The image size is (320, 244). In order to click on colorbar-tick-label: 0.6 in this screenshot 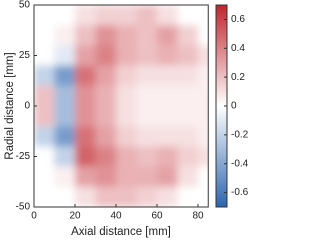, I will do `click(238, 19)`.